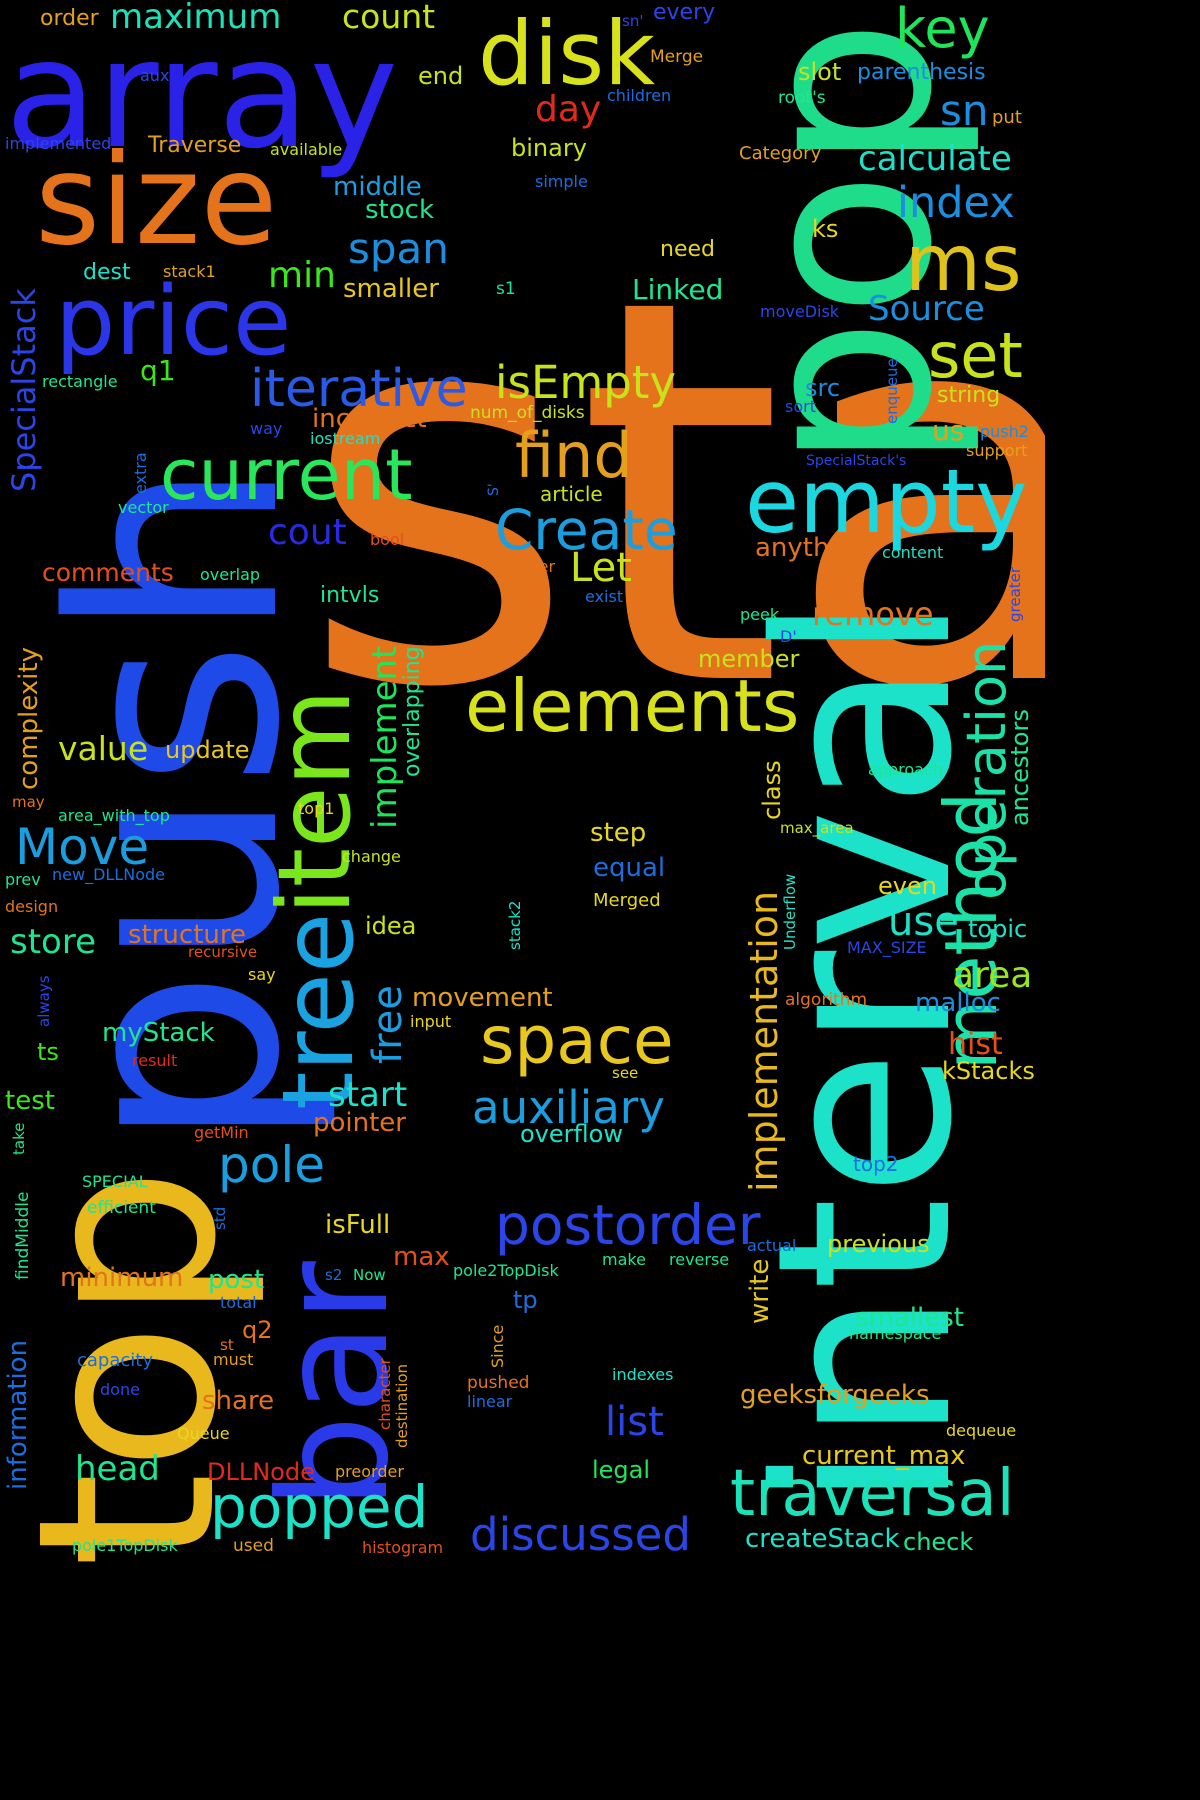  Describe the element at coordinates (271, 1165) in the screenshot. I see `word-pole: pole` at that location.